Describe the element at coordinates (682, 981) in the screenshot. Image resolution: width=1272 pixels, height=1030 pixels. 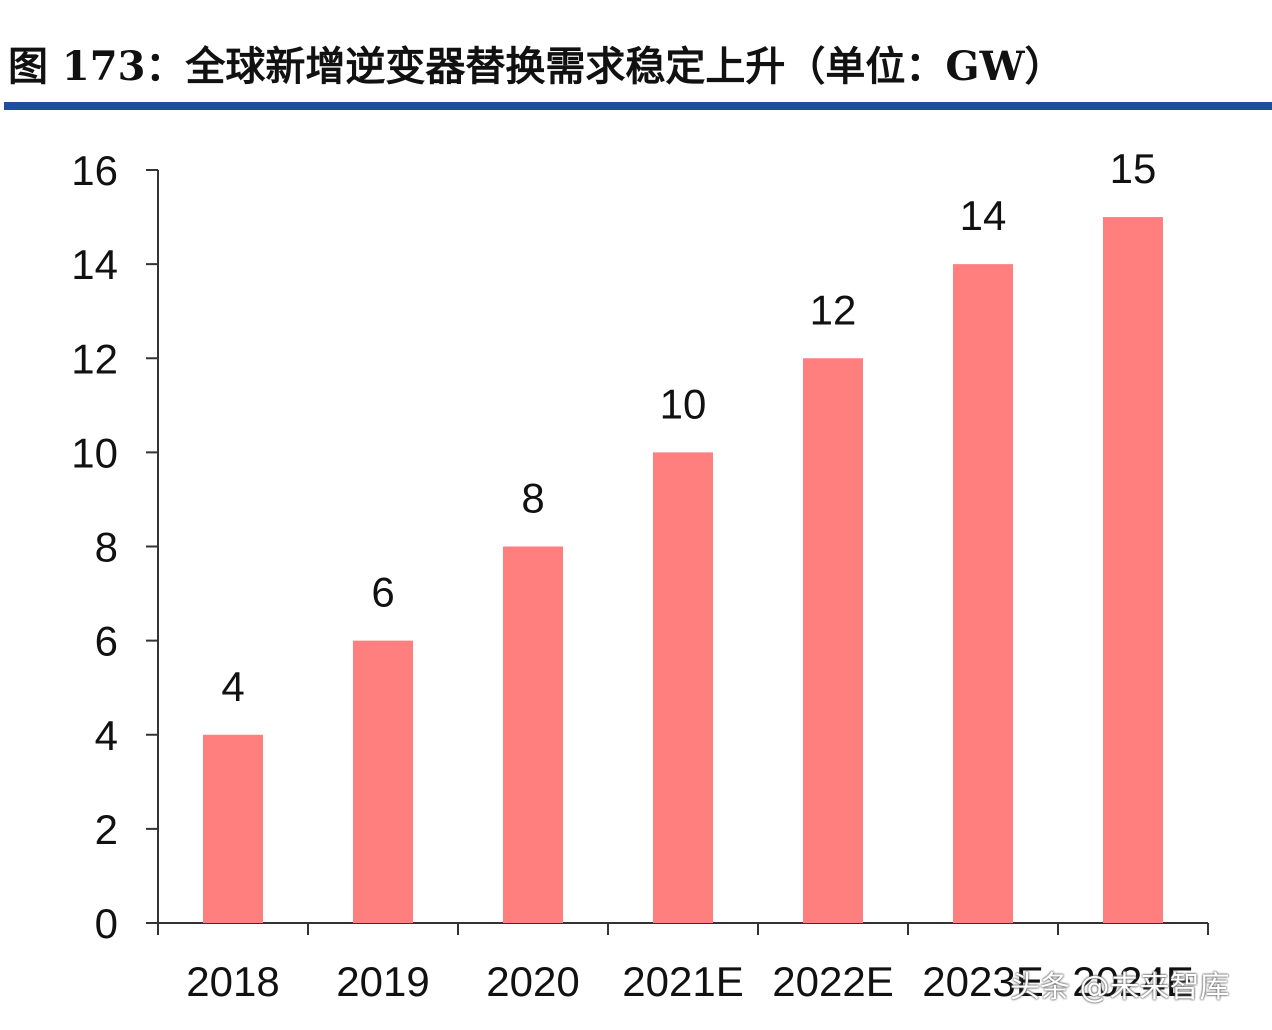
I see `x-tick-label: 2021E` at that location.